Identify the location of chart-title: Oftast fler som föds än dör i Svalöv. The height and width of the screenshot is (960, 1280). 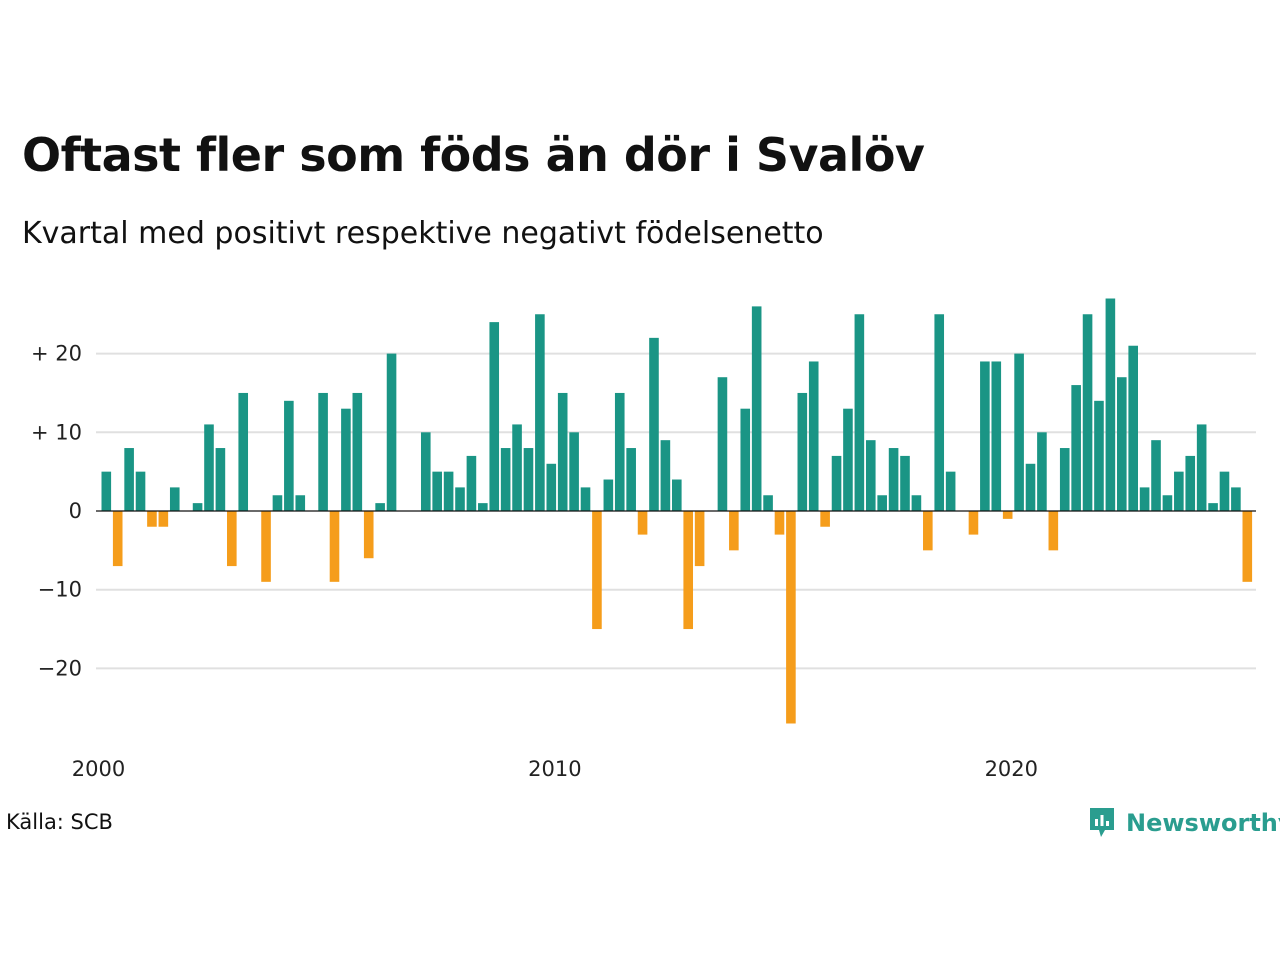
(473, 155).